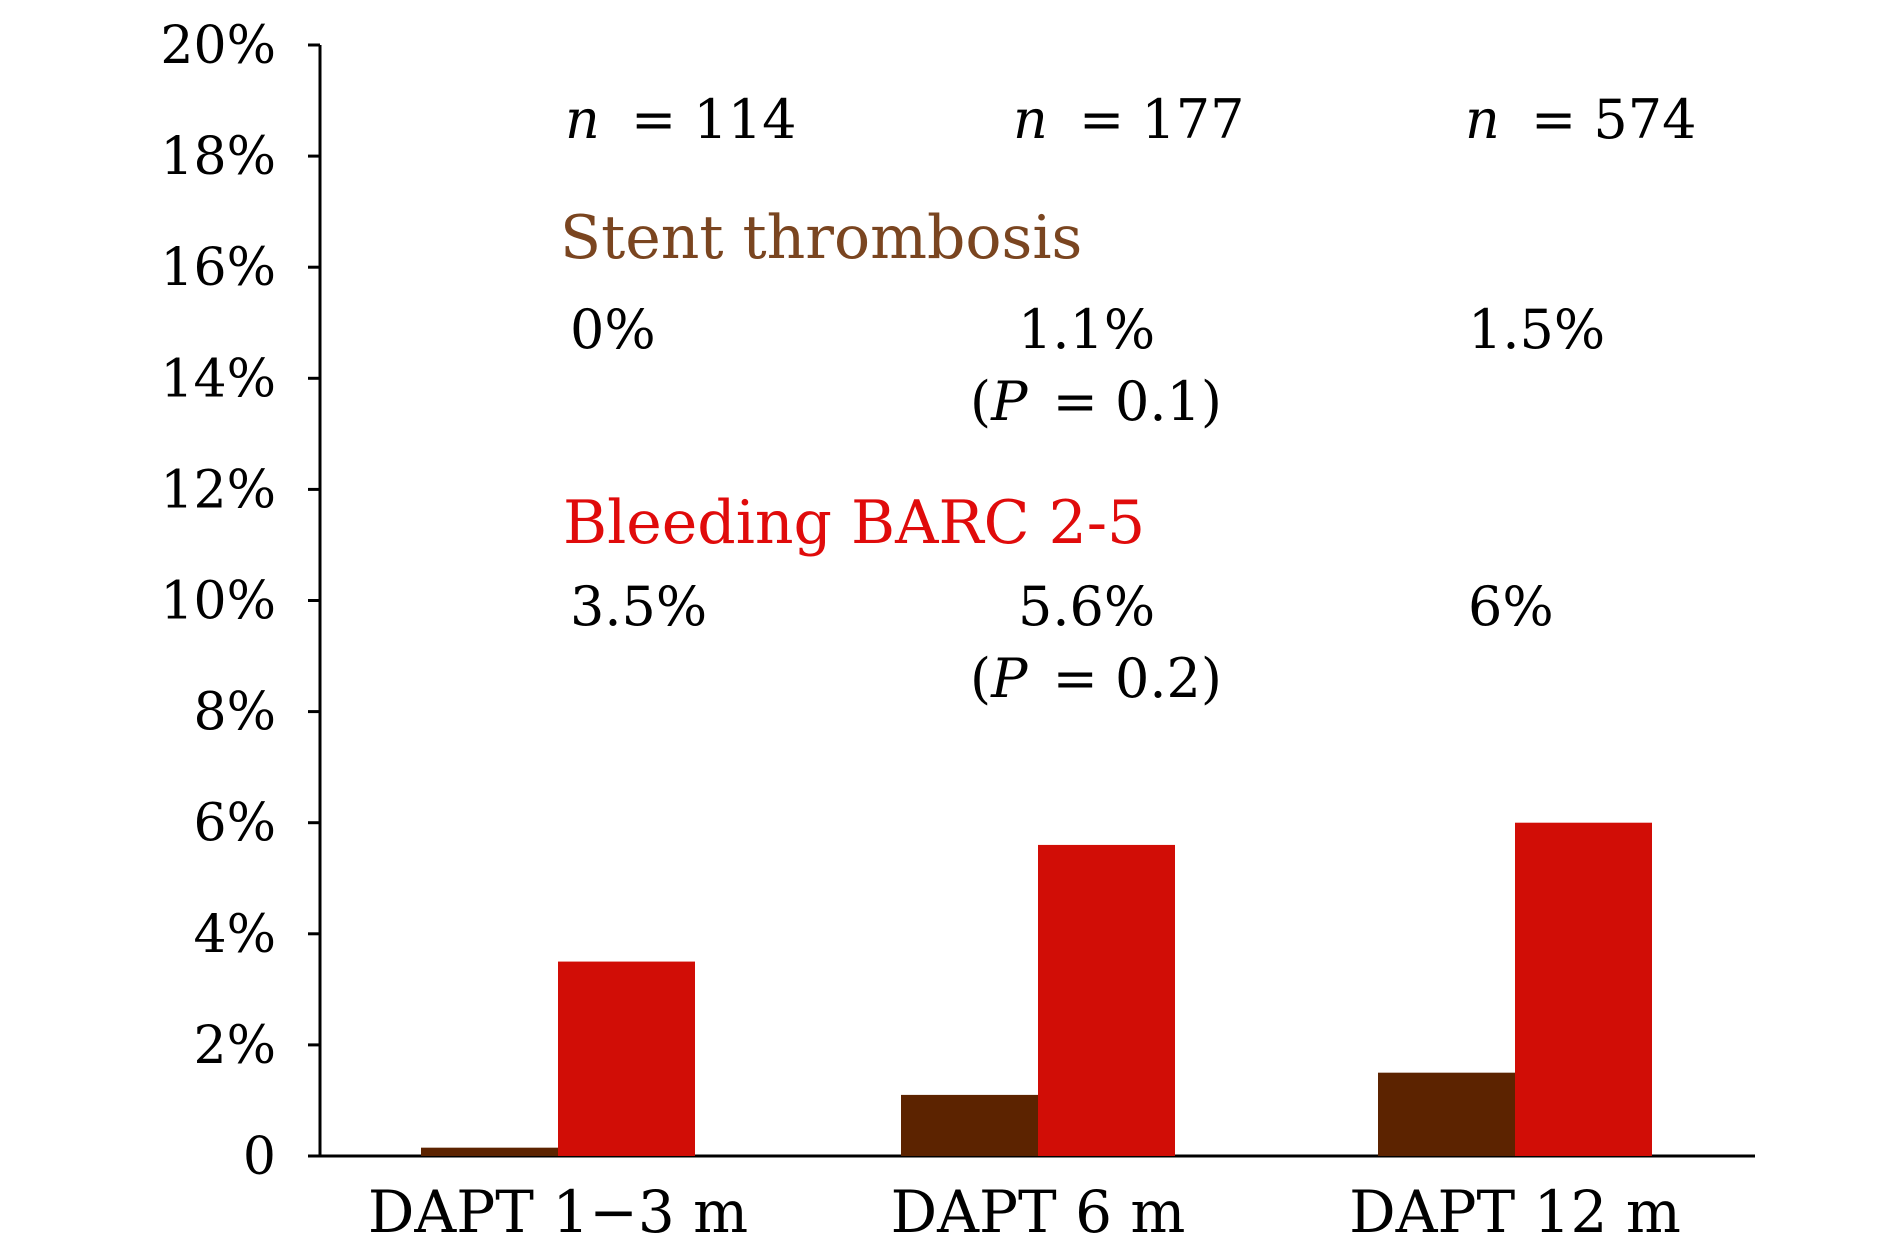 This screenshot has height=1249, width=1890. Describe the element at coordinates (235, 935) in the screenshot. I see `y-tick-label-2: 4%` at that location.